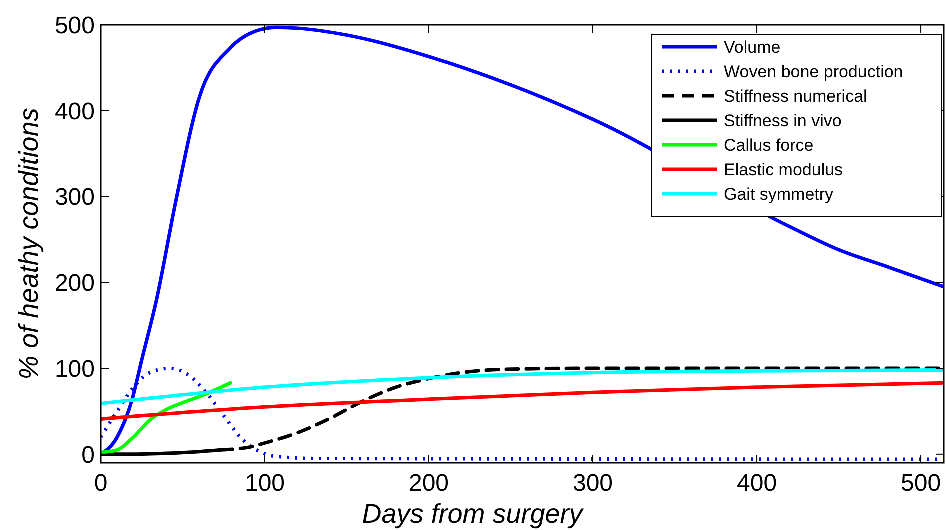 This screenshot has width=946, height=530. I want to click on x-tick-label: 200, so click(429, 483).